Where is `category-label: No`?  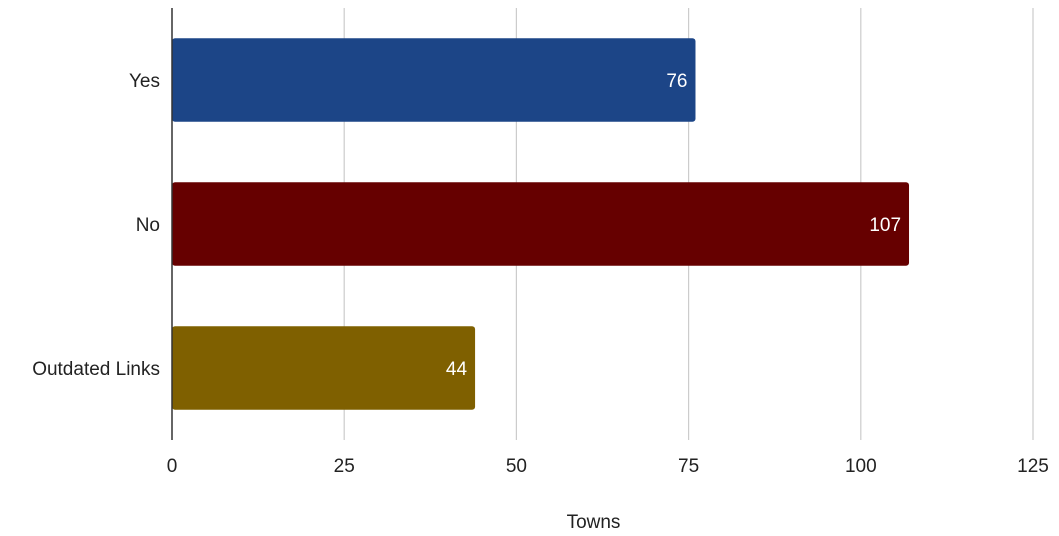 category-label: No is located at coordinates (148, 225).